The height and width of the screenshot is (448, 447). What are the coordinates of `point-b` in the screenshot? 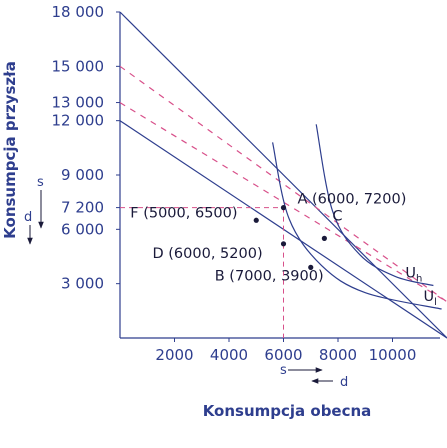 It's located at (311, 267).